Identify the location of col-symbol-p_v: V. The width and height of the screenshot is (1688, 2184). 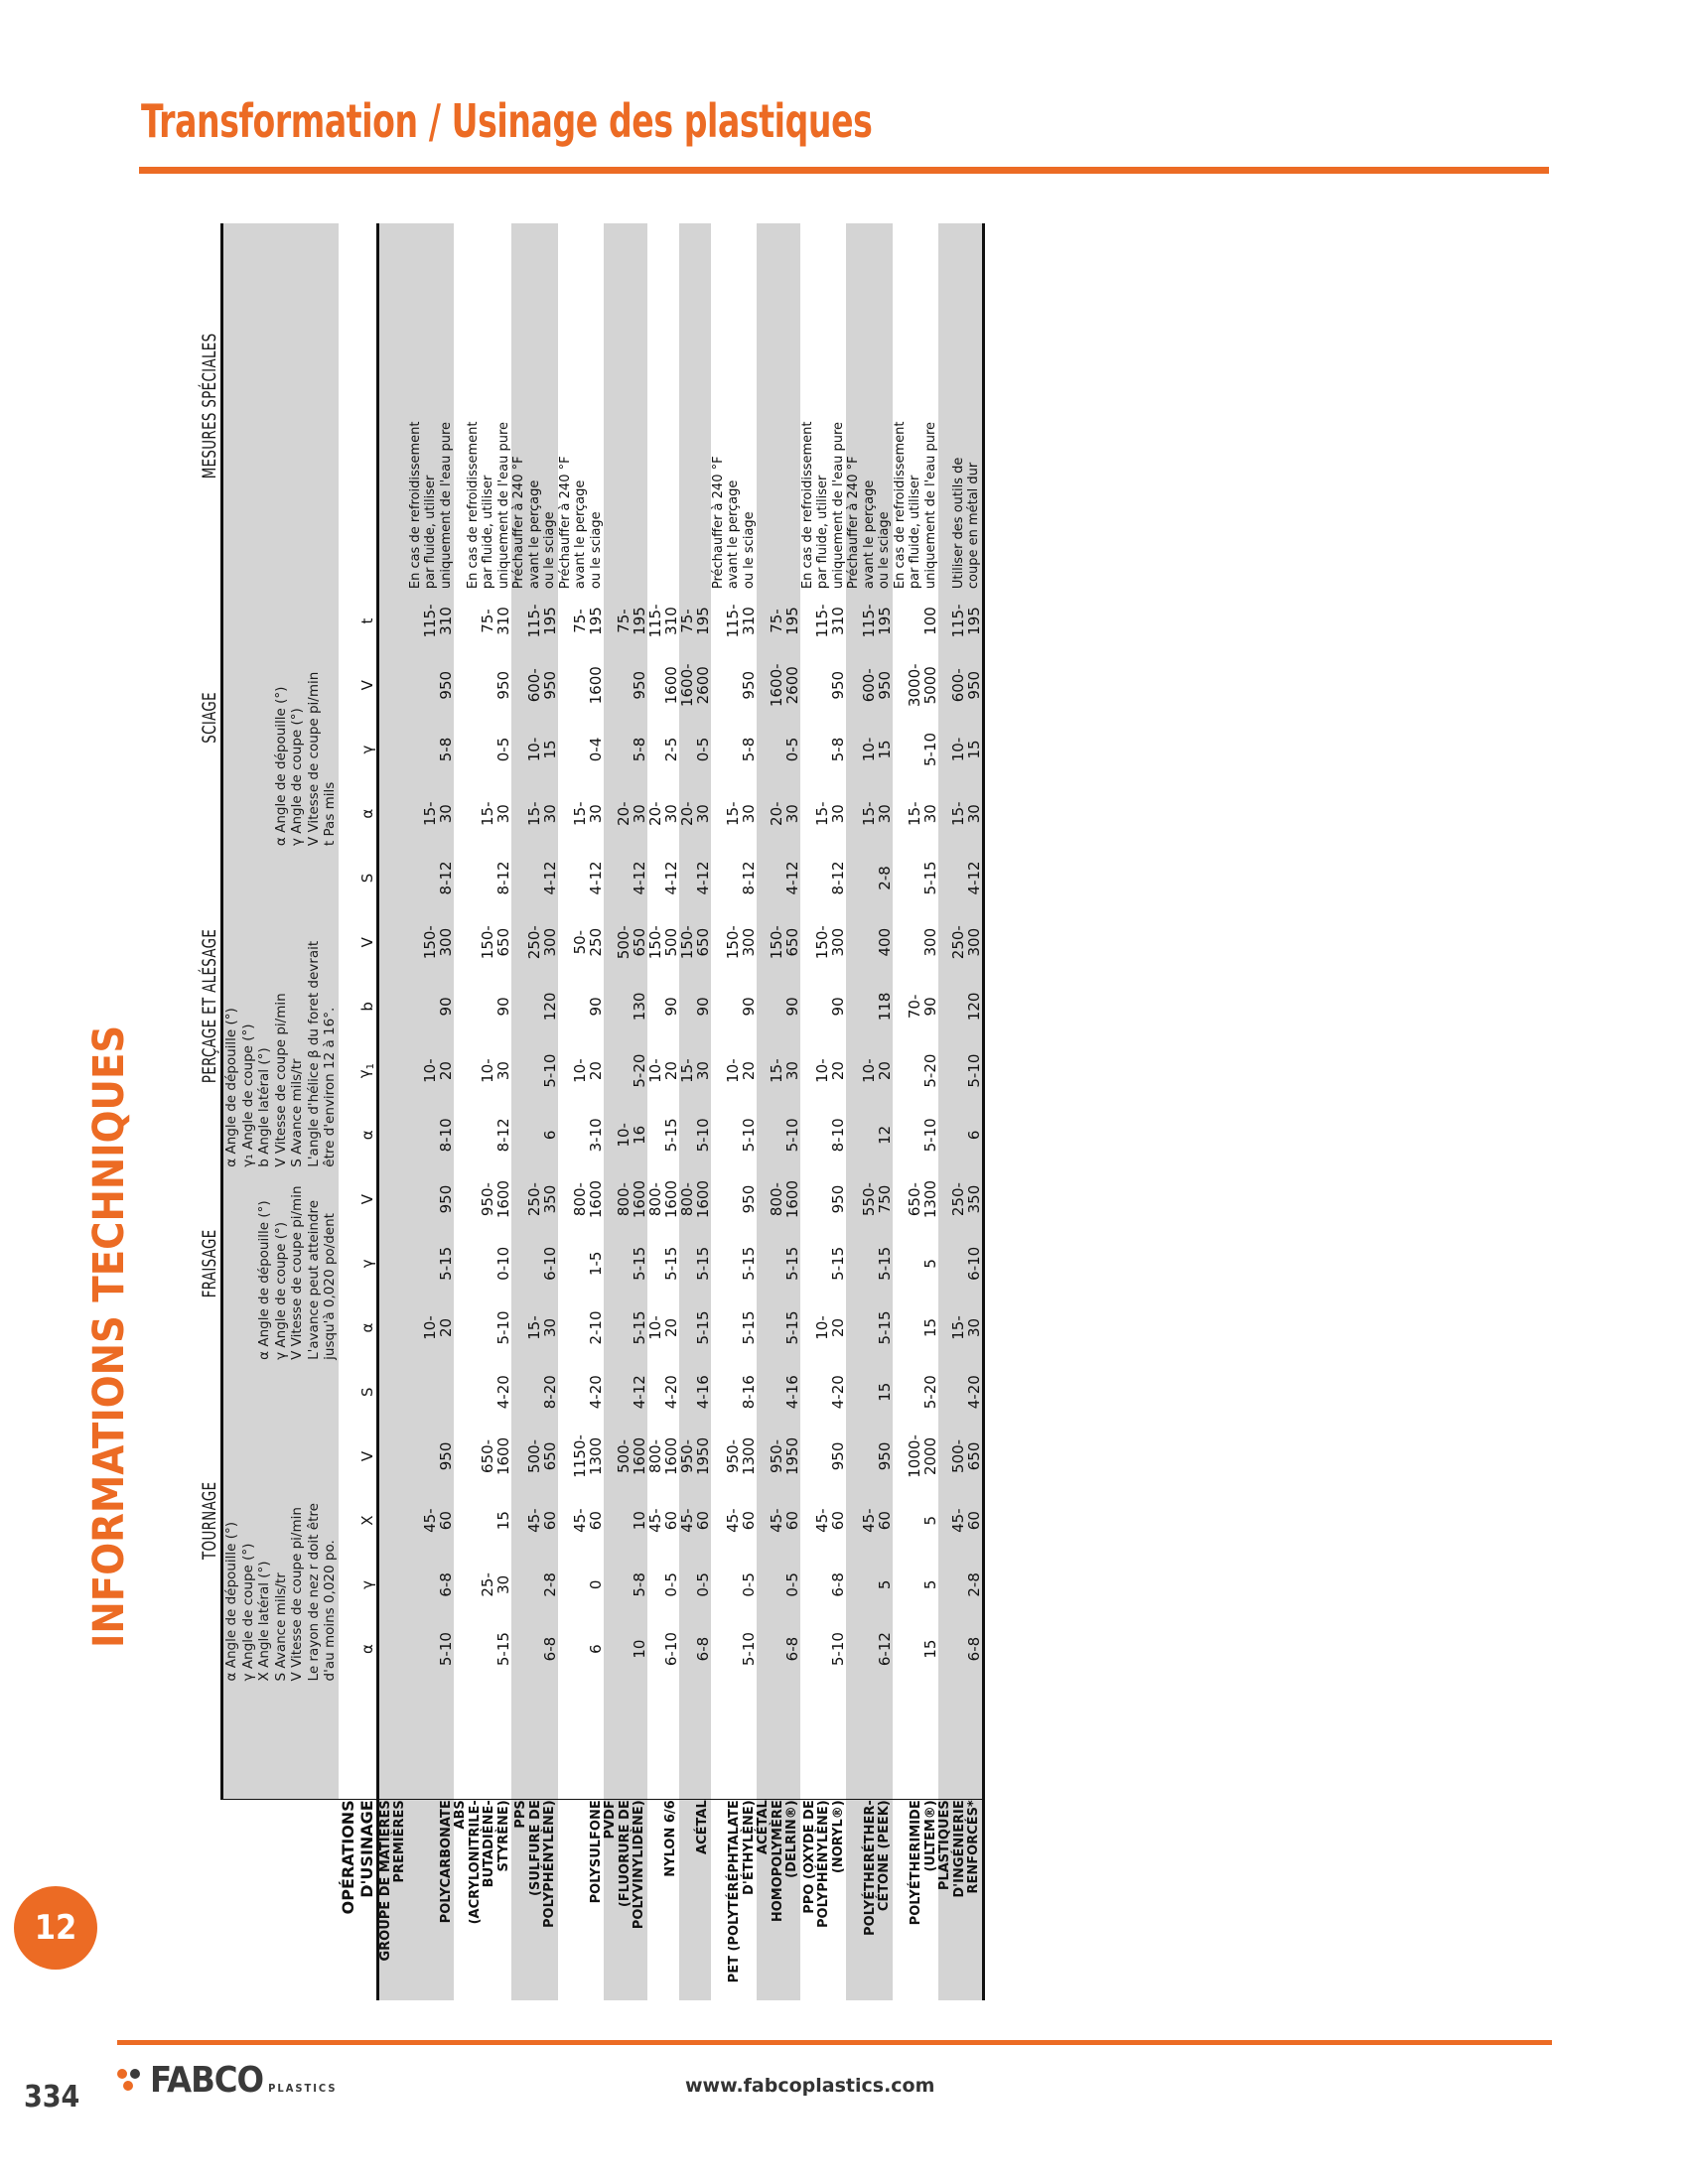
(366, 942).